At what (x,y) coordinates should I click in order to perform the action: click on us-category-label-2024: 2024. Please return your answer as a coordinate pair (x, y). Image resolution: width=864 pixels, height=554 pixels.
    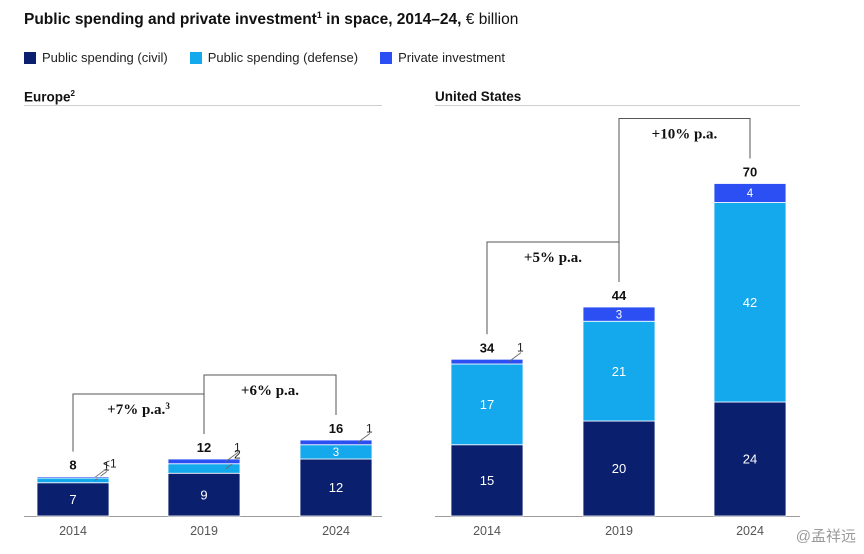
    Looking at the image, I should click on (750, 531).